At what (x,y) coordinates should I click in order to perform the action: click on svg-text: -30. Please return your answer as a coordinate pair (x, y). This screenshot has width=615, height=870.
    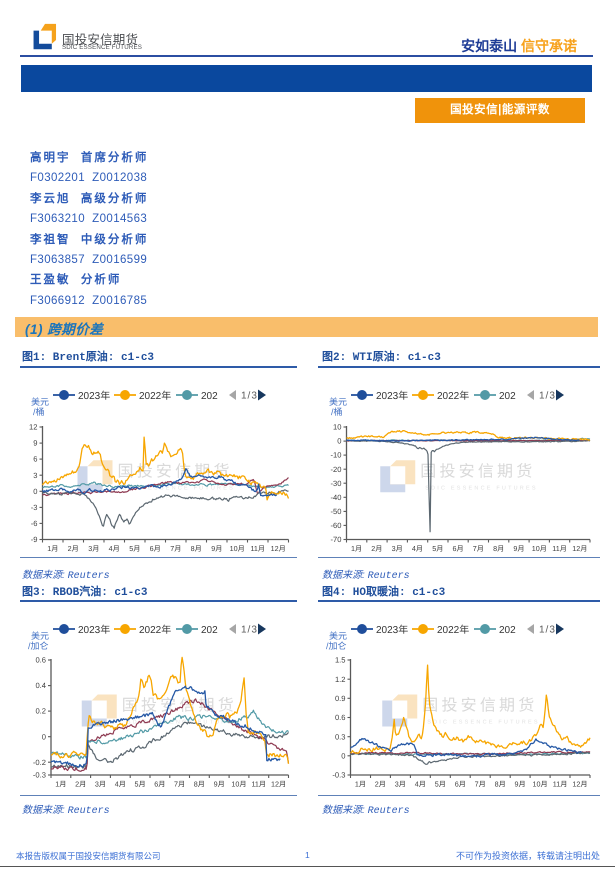
    Looking at the image, I should click on (336, 483).